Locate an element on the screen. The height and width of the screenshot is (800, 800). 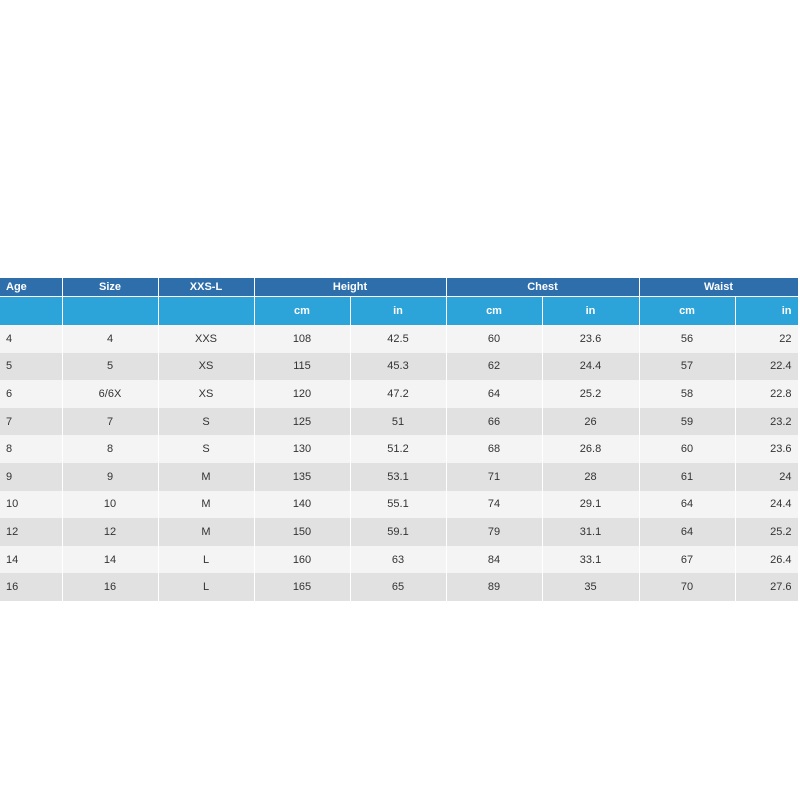
table-row: 12 12 M 150 59.1 79 31.1 64 25.2 is located at coordinates (399, 532).